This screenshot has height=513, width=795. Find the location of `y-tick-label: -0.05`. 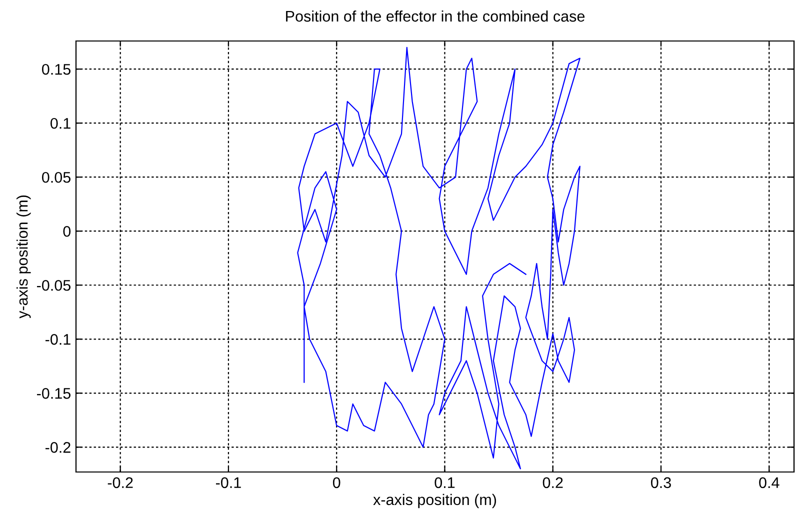

y-tick-label: -0.05 is located at coordinates (53, 285).